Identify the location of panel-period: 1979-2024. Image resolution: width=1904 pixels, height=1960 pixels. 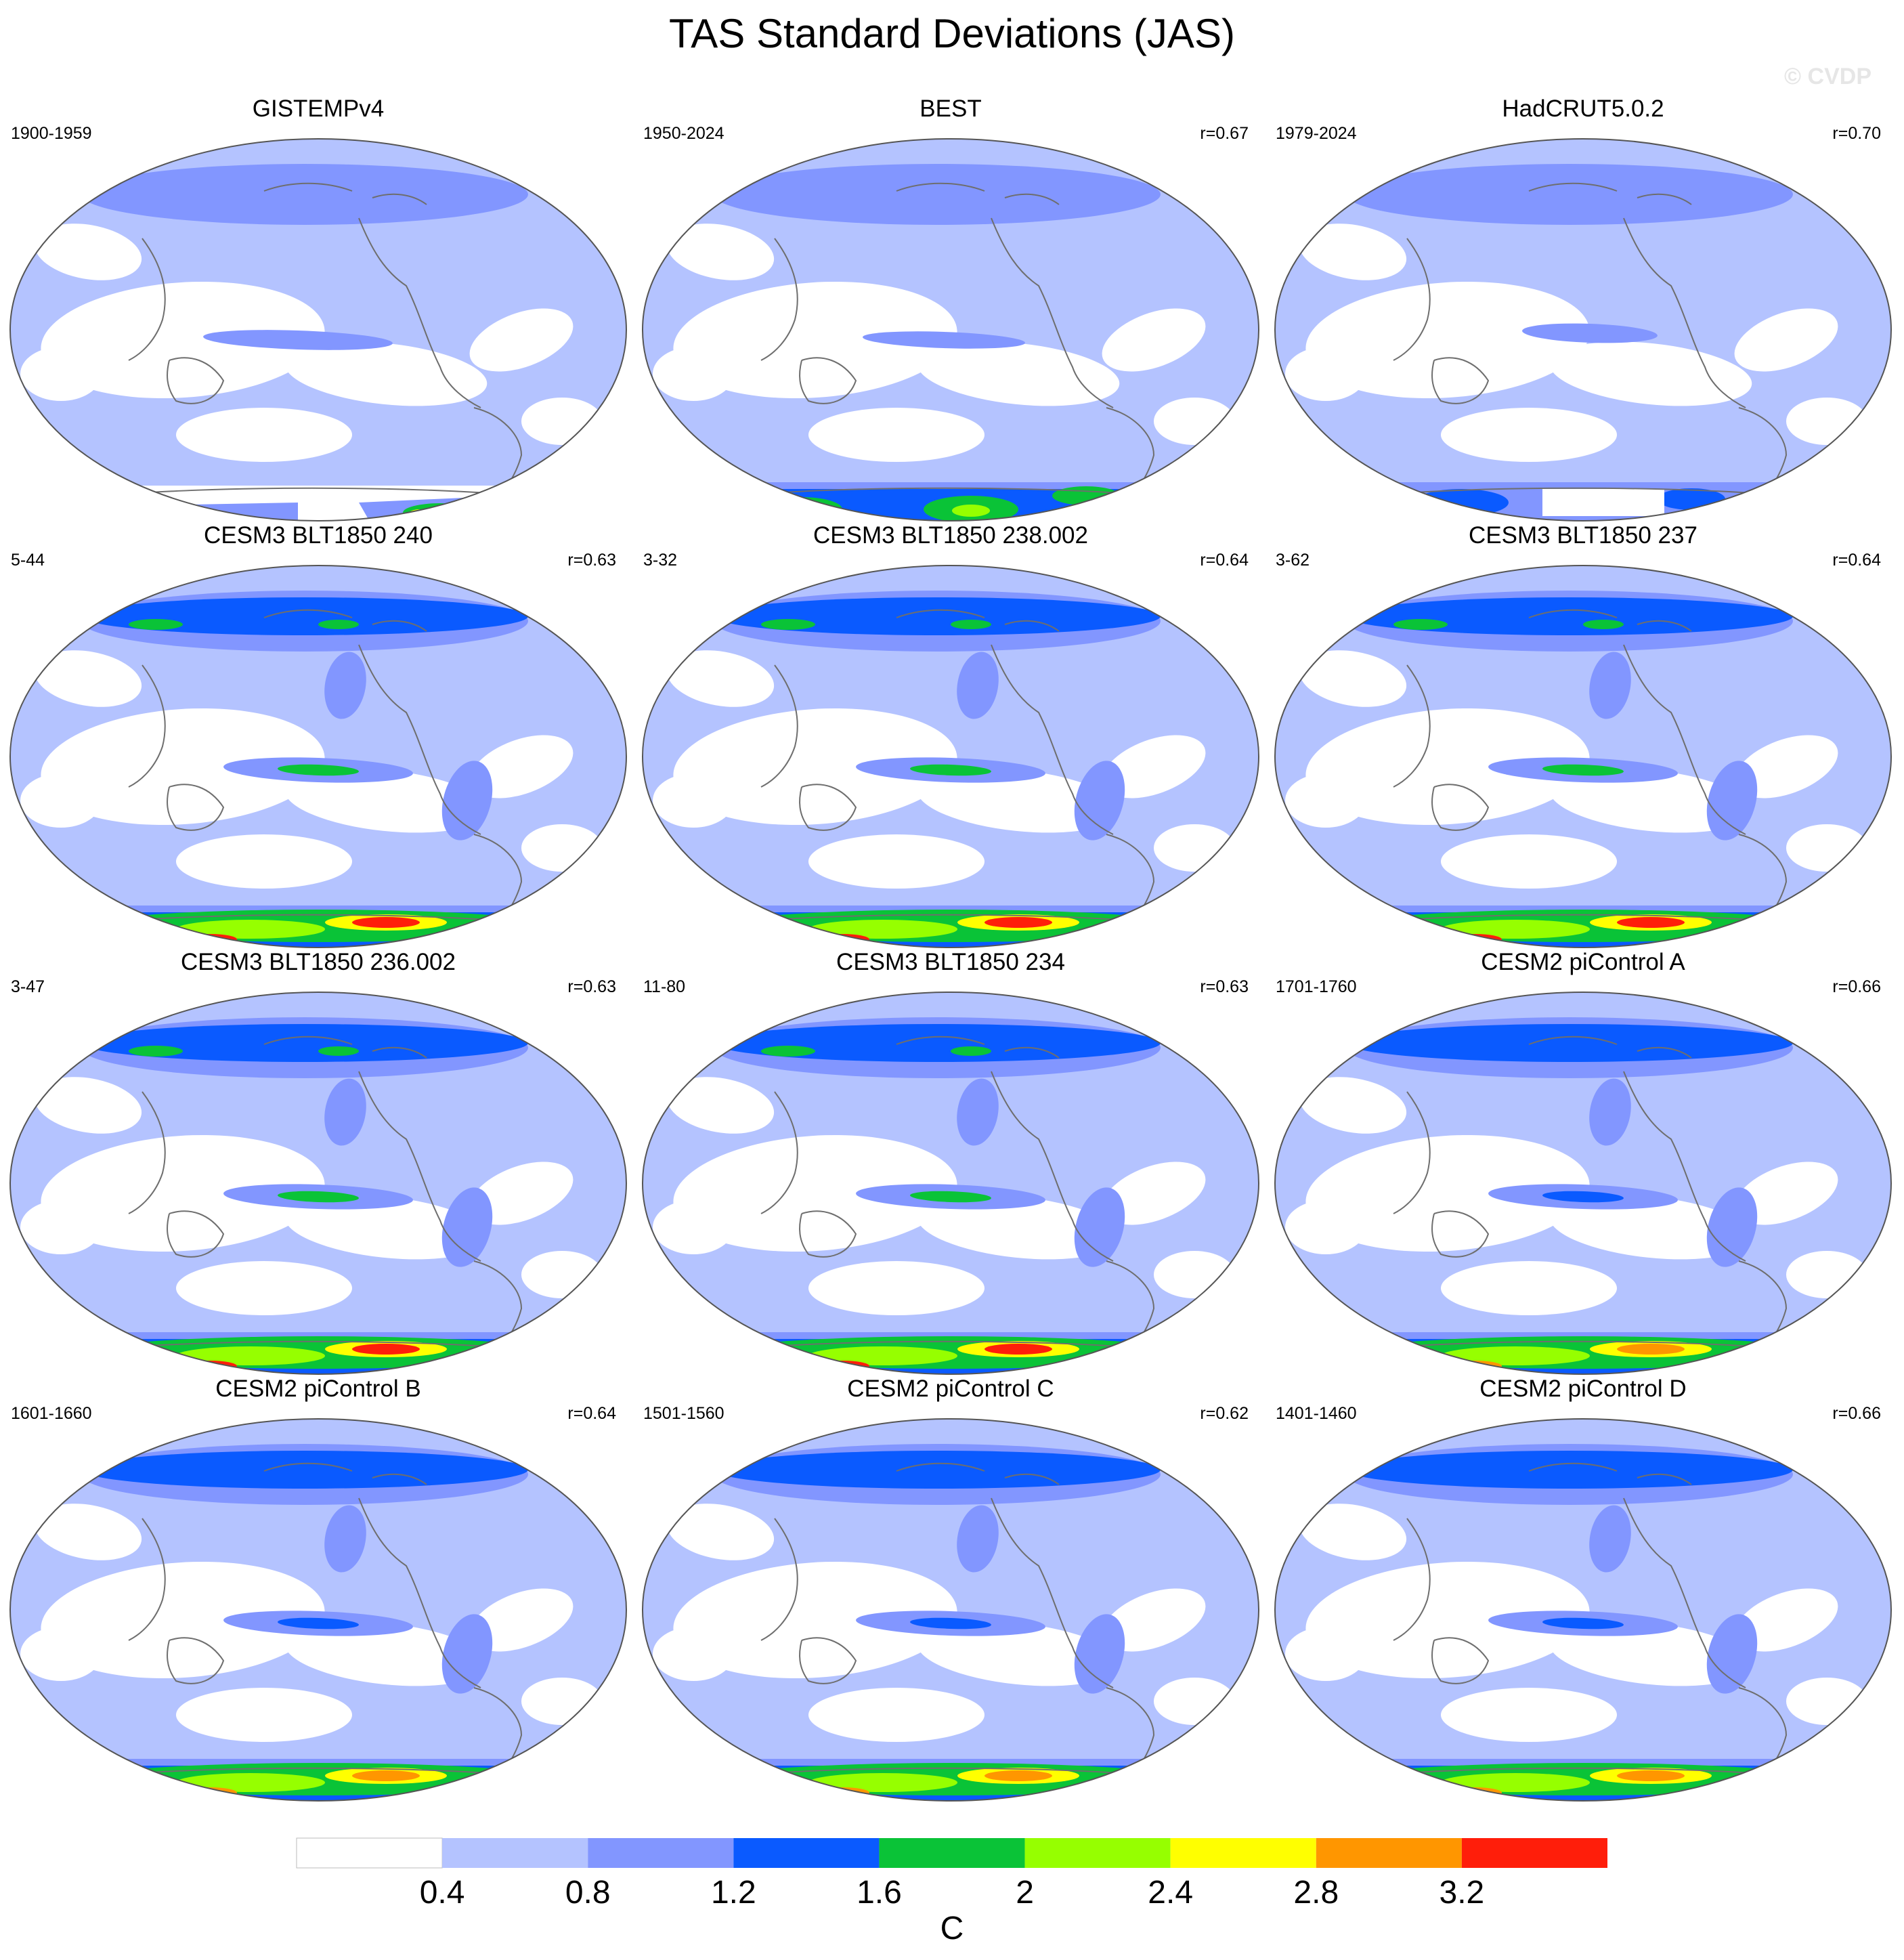
(1317, 133).